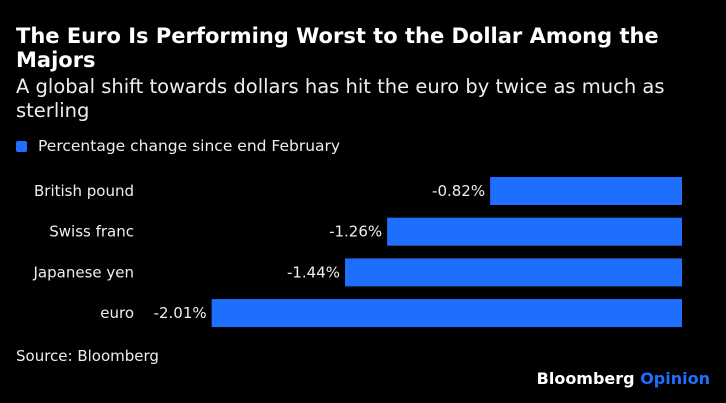 This screenshot has width=726, height=403. I want to click on category-label: Japanese yen, so click(84, 272).